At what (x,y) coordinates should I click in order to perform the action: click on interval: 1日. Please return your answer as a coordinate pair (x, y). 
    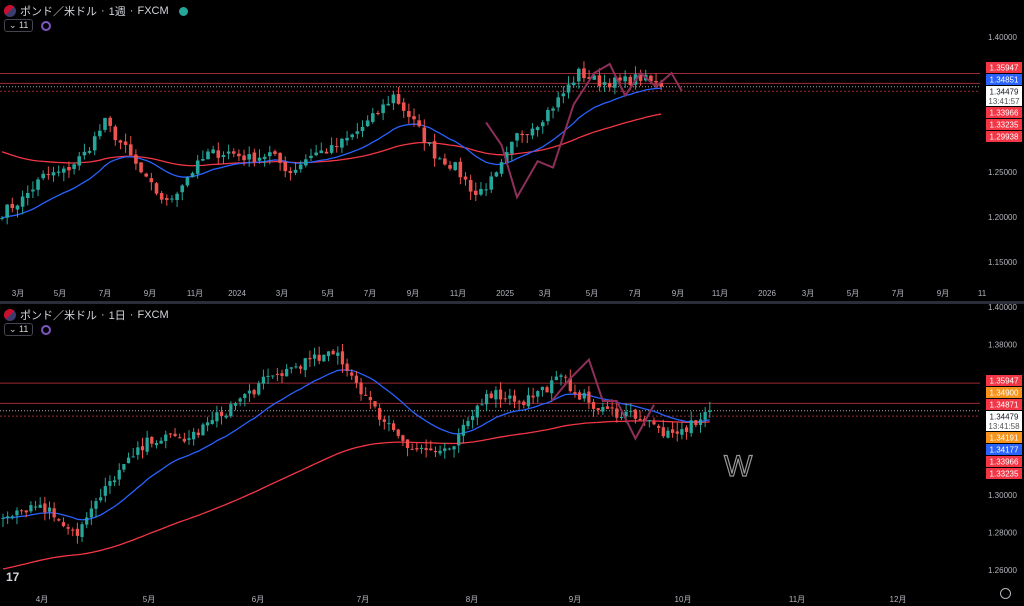
    Looking at the image, I should click on (117, 316).